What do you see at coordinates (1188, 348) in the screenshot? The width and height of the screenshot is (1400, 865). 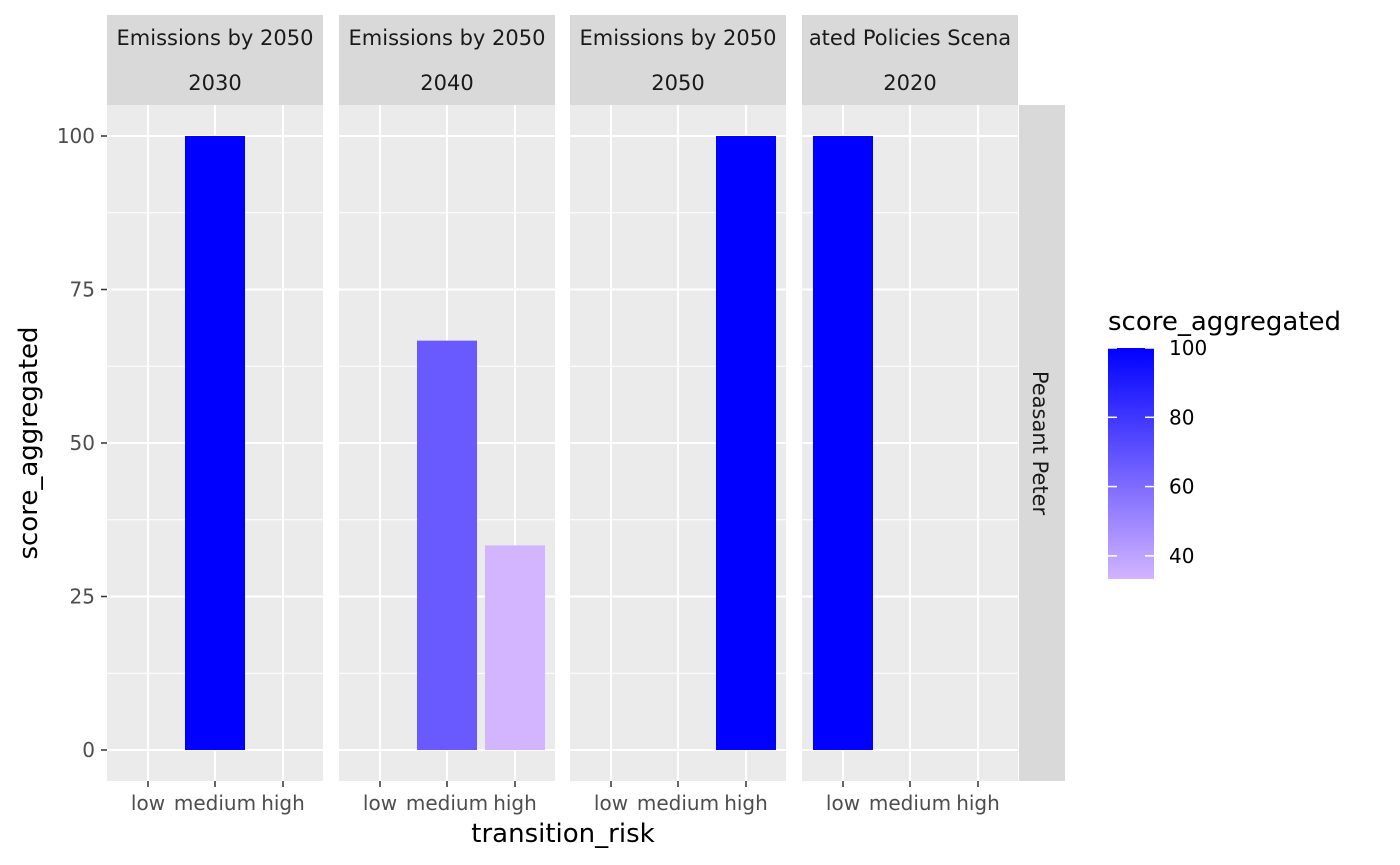 I see `legend-tick-label: 100` at bounding box center [1188, 348].